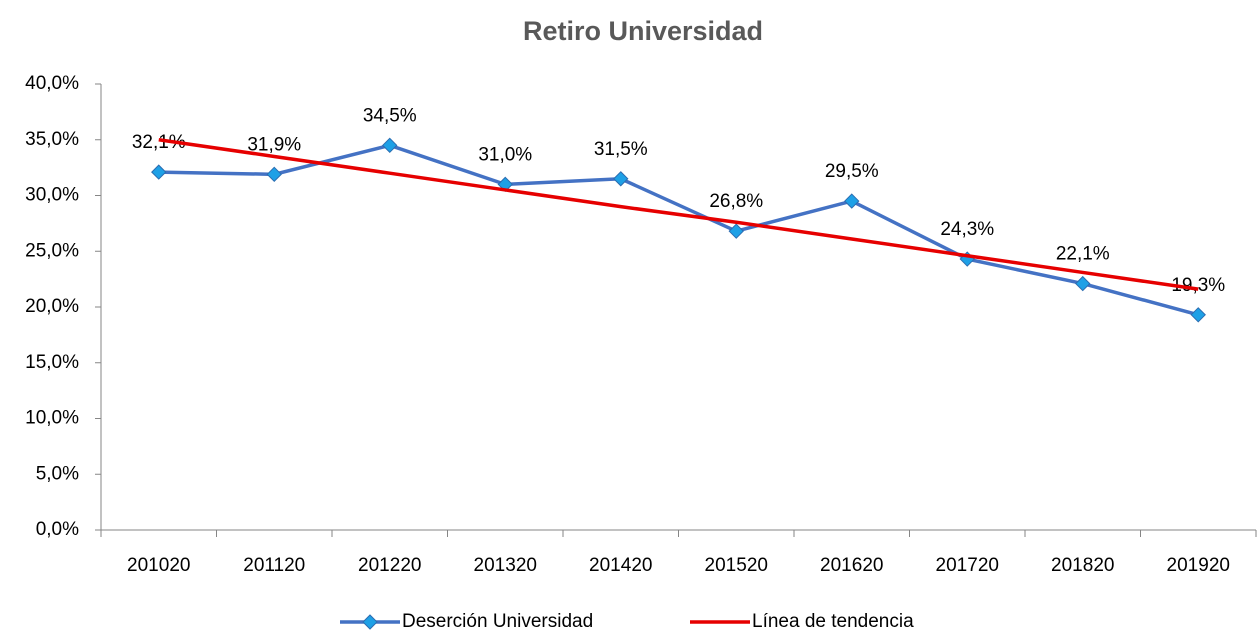 The image size is (1257, 633). What do you see at coordinates (52, 83) in the screenshot?
I see `y-tick-label: 40,0%` at bounding box center [52, 83].